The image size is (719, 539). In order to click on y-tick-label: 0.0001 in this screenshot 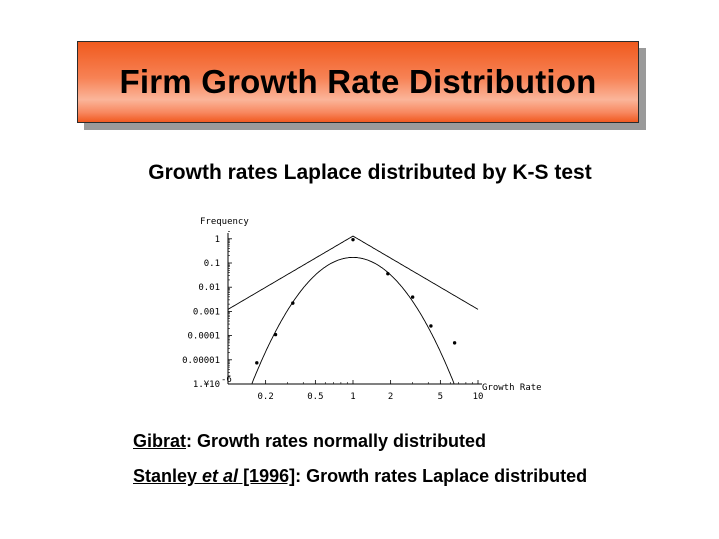, I will do `click(203, 337)`.